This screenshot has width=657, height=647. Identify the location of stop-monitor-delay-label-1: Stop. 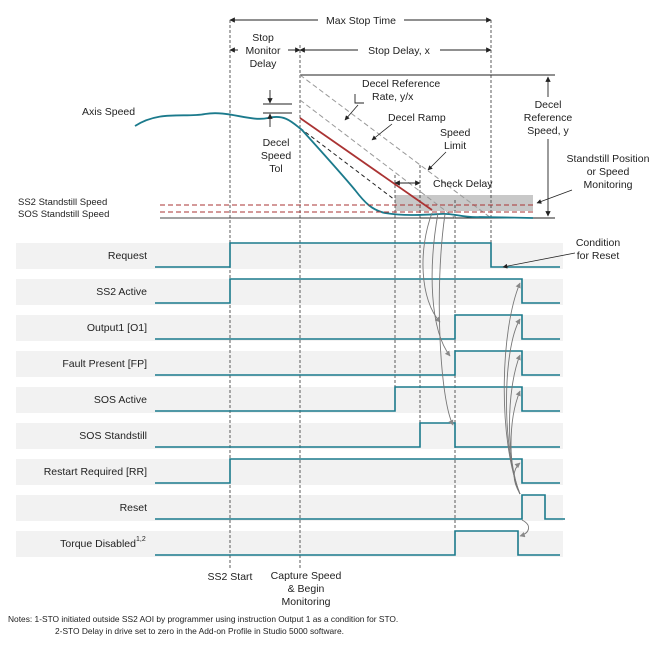
(263, 38).